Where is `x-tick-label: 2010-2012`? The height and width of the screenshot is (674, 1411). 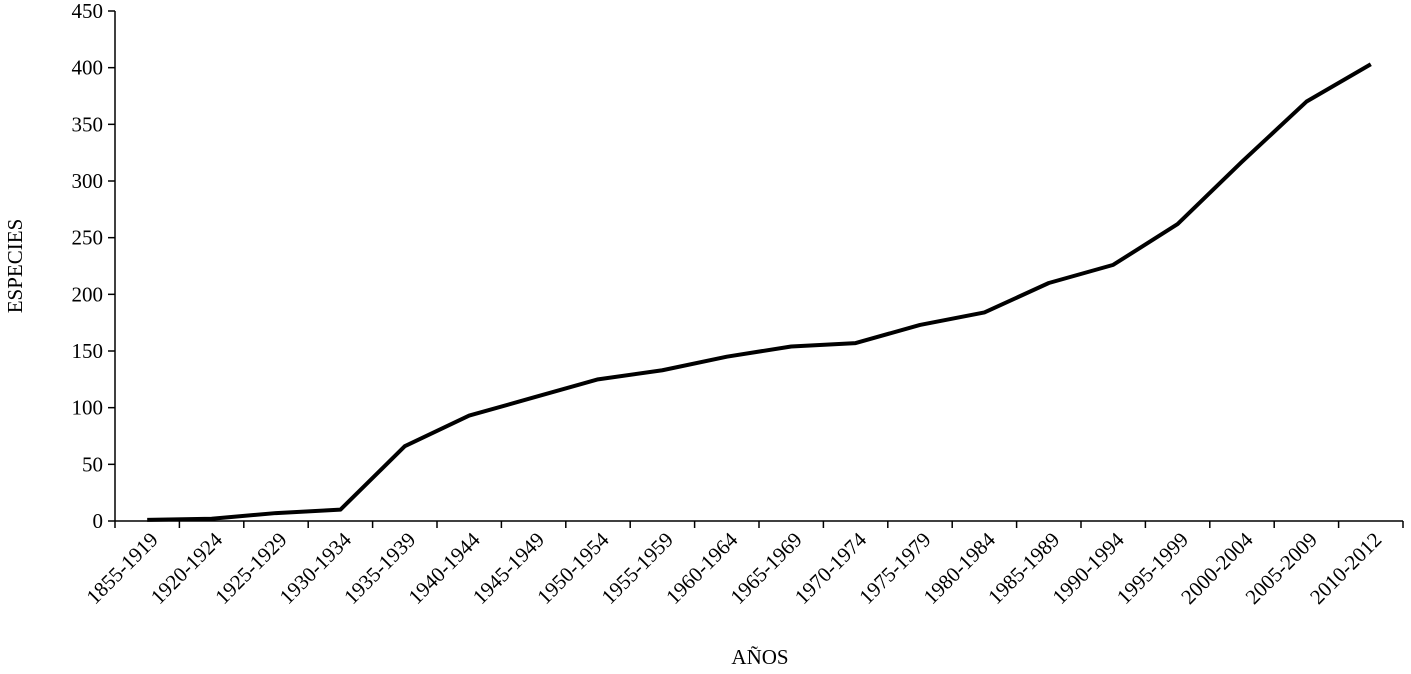 x-tick-label: 2010-2012 is located at coordinates (1345, 568).